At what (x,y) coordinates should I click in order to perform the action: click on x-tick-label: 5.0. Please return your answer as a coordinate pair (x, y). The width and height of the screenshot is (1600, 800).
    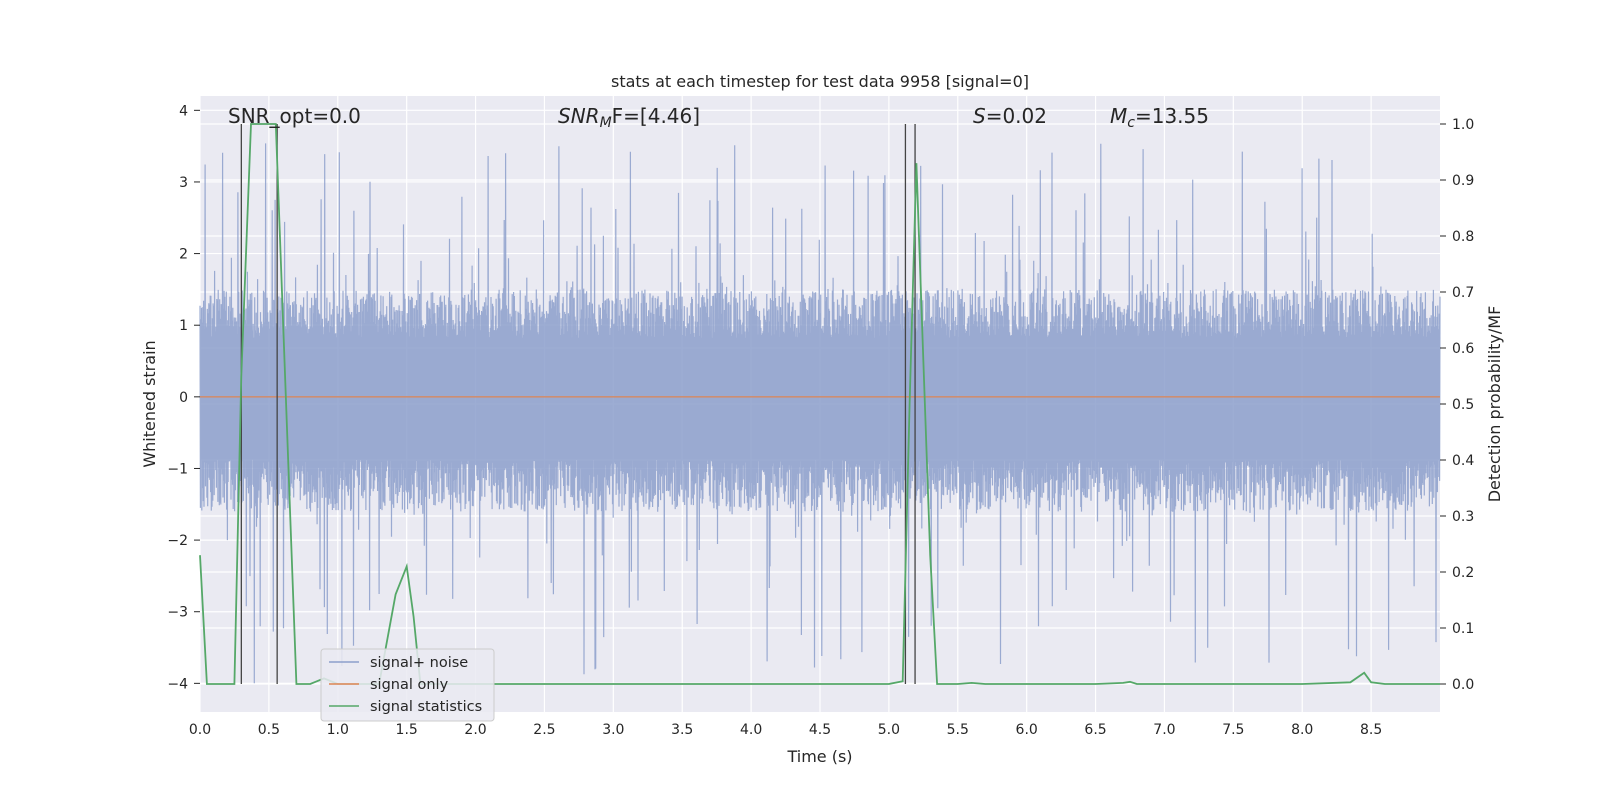
    Looking at the image, I should click on (889, 730).